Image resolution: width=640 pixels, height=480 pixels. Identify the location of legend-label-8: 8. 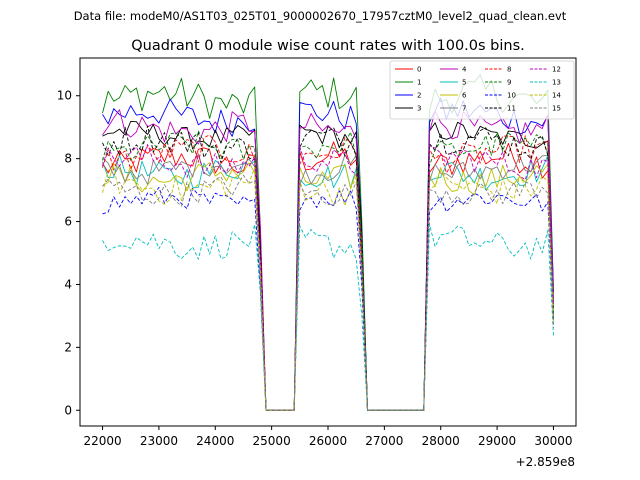
(509, 70).